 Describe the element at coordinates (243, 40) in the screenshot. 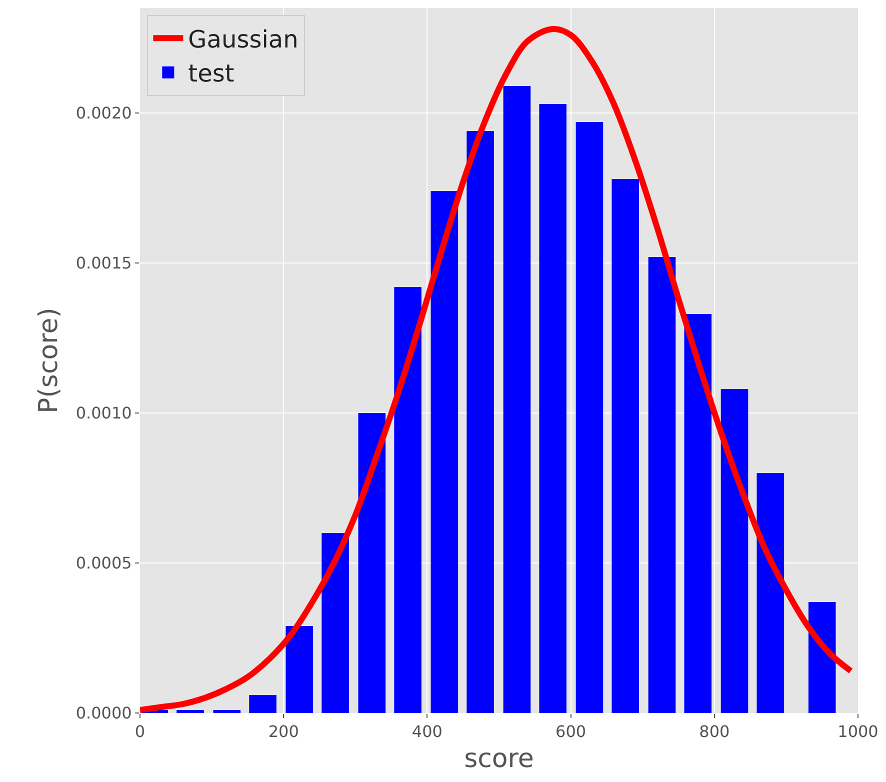

I see `legend-label: Gaussian` at that location.